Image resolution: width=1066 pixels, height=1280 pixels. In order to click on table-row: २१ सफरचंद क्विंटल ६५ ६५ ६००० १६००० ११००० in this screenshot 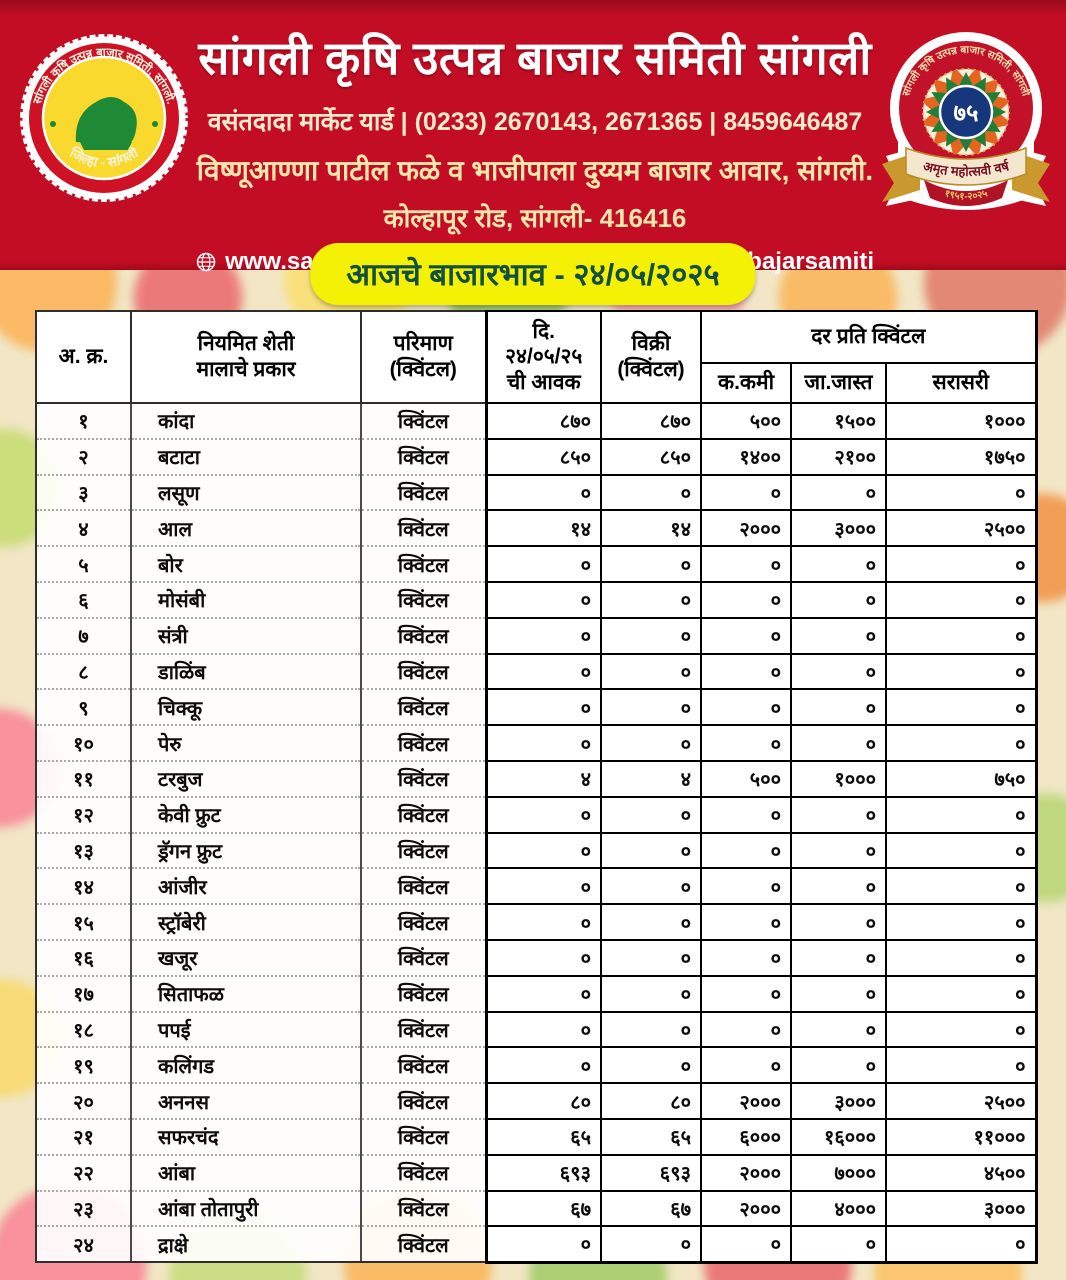, I will do `click(536, 1136)`.